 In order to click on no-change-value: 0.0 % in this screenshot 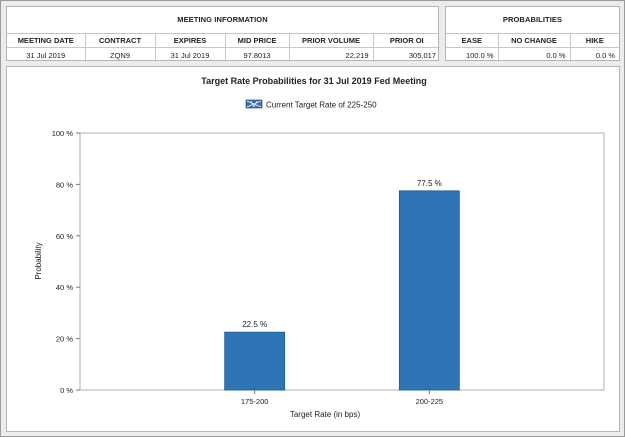, I will do `click(534, 54)`.